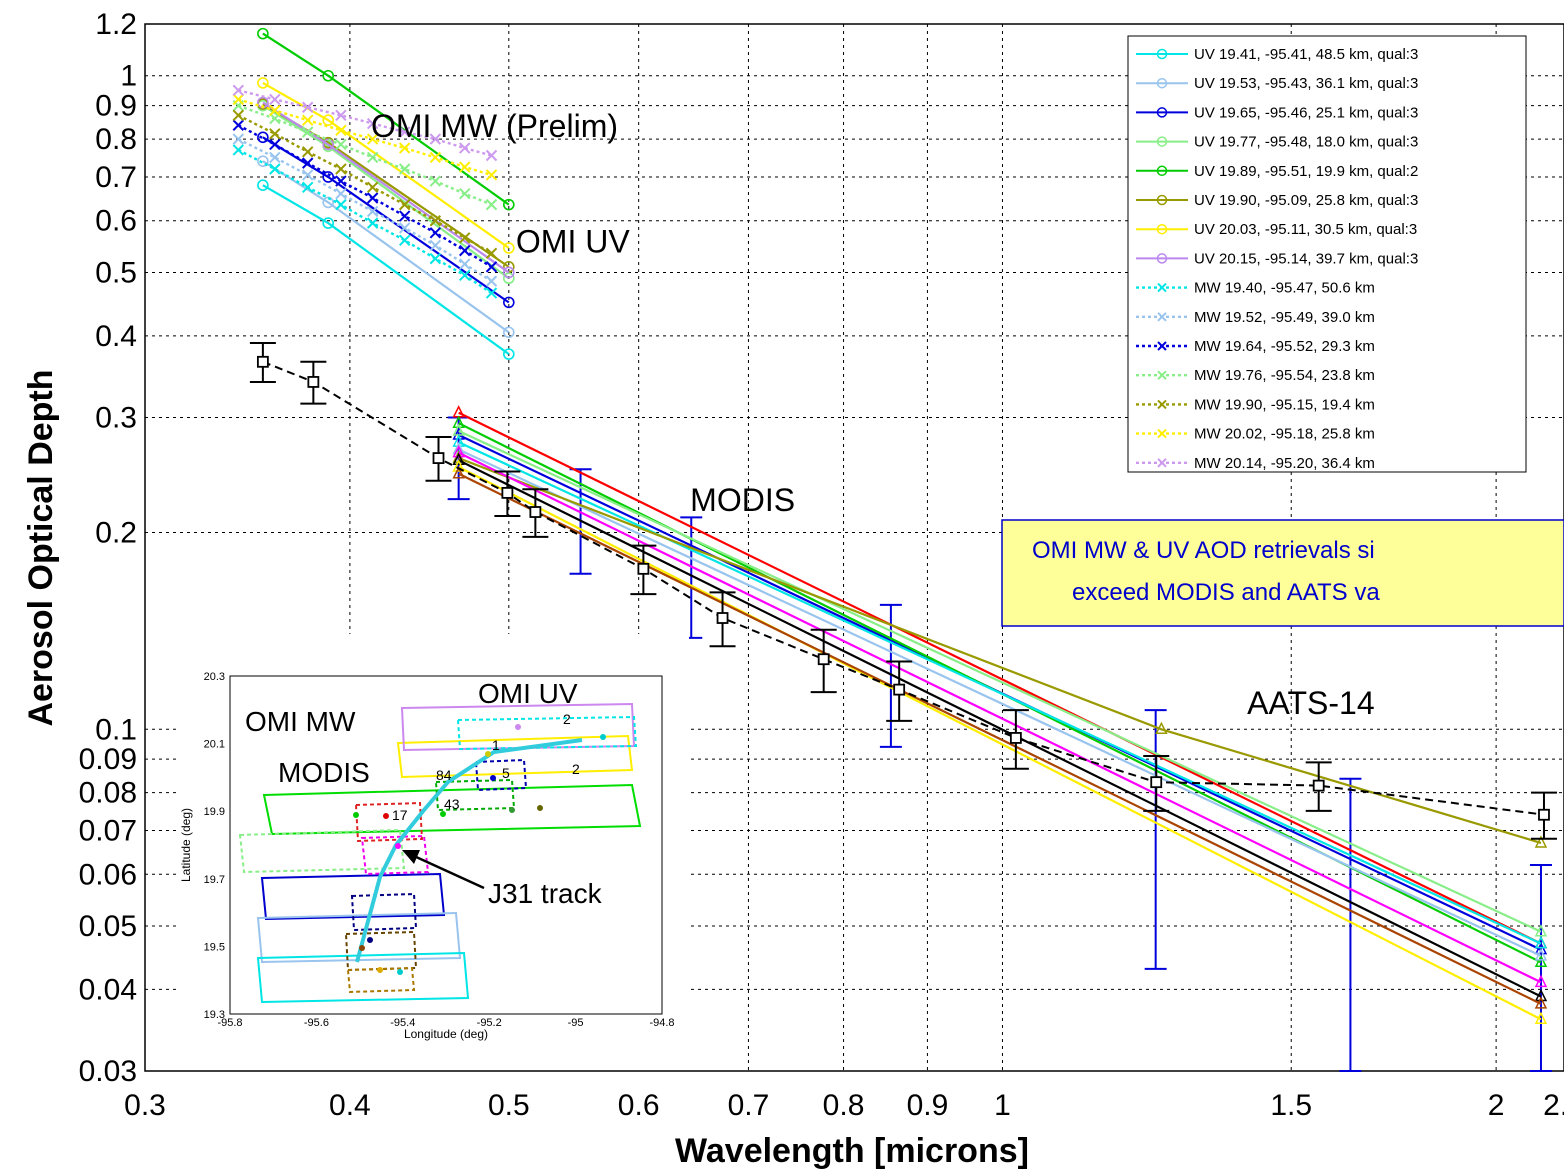 The image size is (1564, 1171). I want to click on legend-box, so click(1327, 254).